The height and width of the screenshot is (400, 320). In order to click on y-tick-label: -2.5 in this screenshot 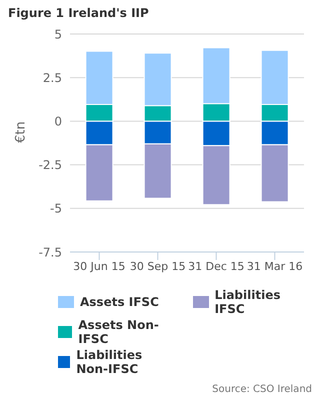, I will do `click(50, 165)`.